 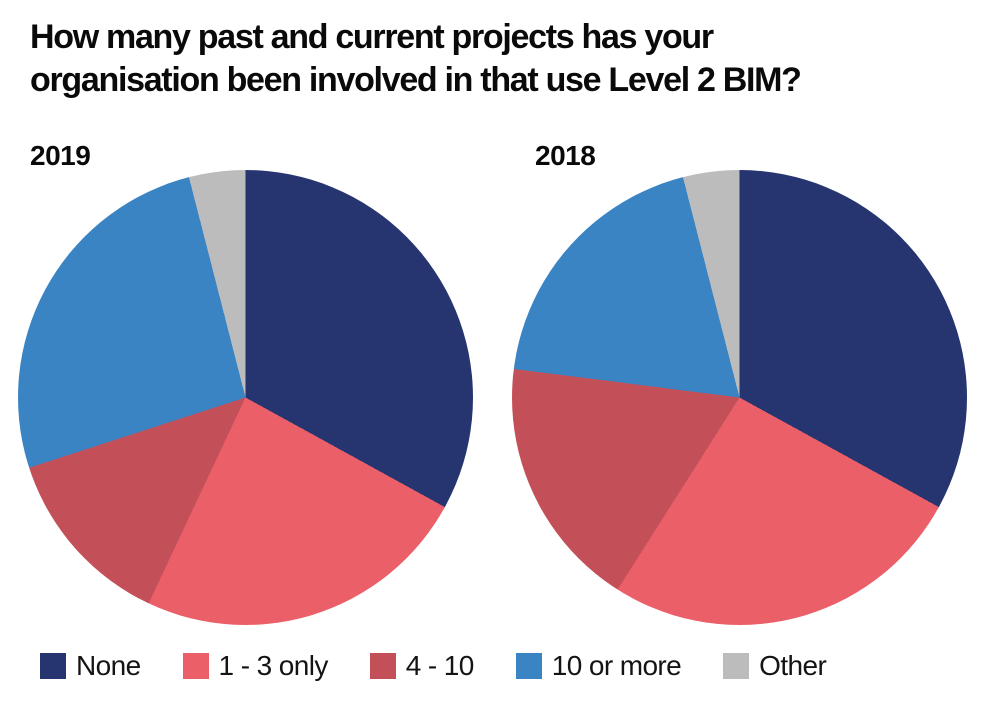 What do you see at coordinates (195, 666) in the screenshot?
I see `legend-swatch-1-3-only` at bounding box center [195, 666].